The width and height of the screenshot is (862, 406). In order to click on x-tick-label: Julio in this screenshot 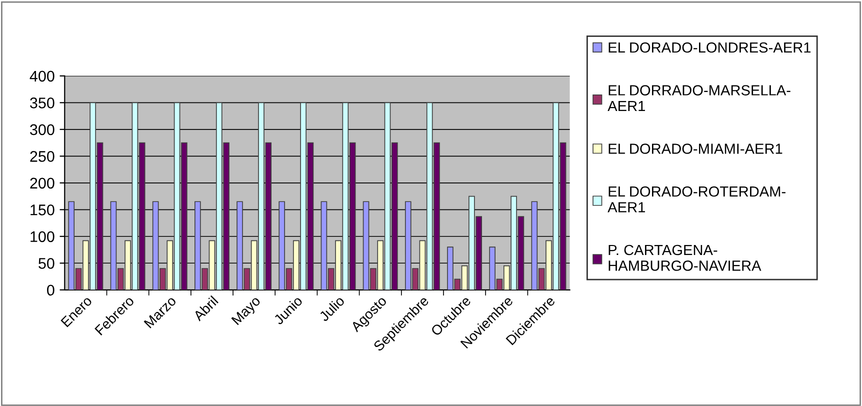, I will do `click(332, 308)`.